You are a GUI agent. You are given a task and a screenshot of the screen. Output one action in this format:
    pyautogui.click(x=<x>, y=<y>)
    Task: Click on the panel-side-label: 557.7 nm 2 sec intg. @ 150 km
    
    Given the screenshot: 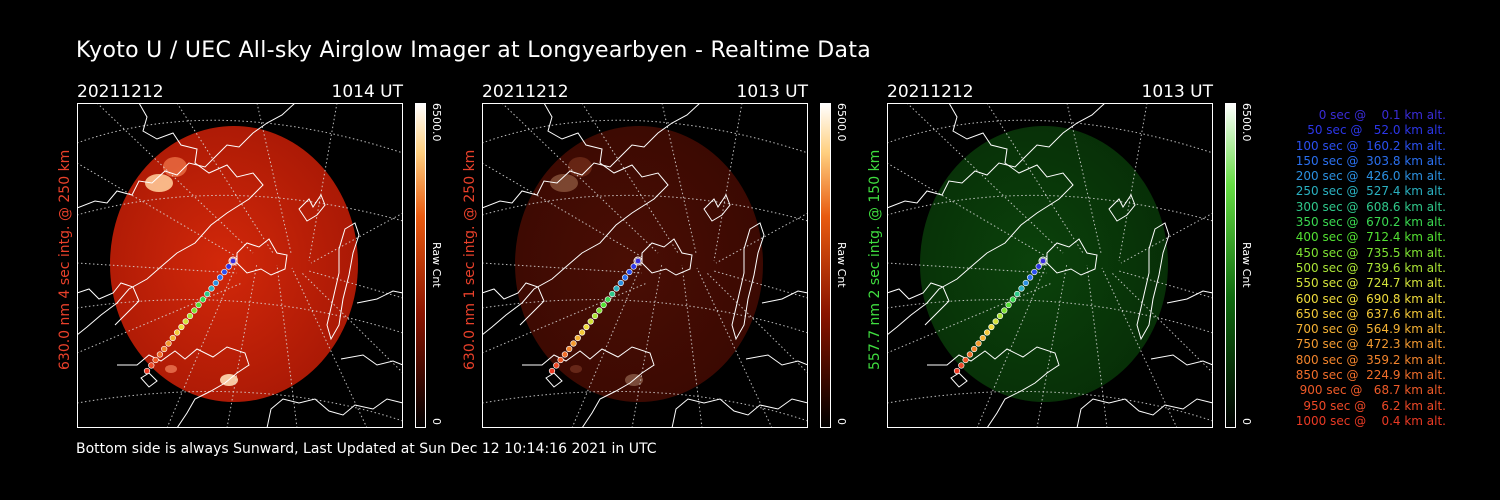 What is the action you would take?
    pyautogui.click(x=875, y=259)
    